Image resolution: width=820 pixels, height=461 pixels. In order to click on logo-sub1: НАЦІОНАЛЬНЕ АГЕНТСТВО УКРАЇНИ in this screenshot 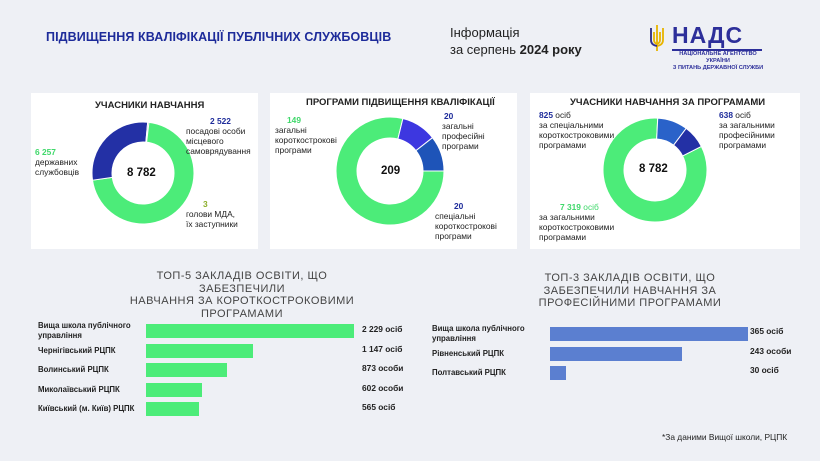, I will do `click(718, 57)`.